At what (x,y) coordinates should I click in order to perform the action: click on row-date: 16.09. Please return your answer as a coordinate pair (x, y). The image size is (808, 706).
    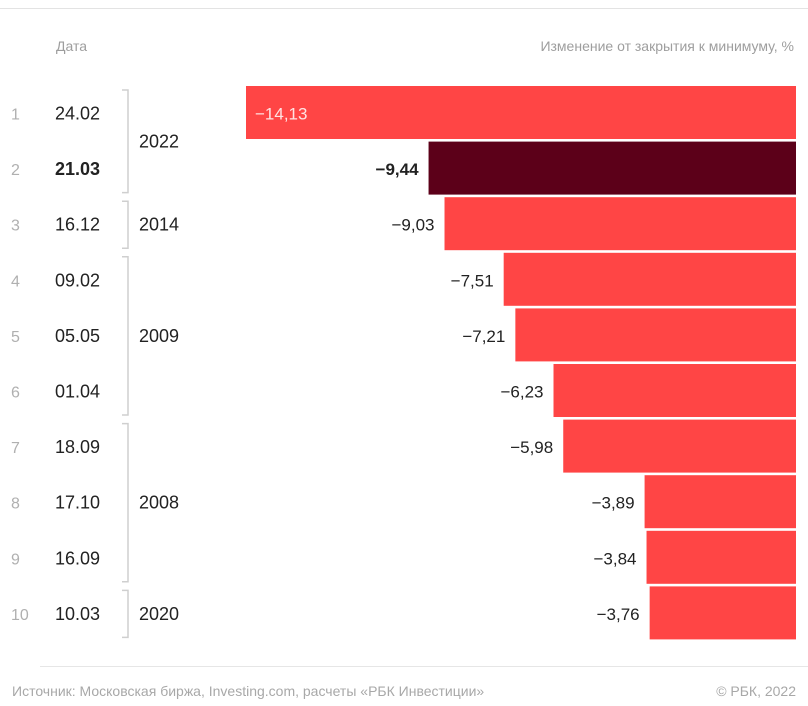
    Looking at the image, I should click on (77, 558).